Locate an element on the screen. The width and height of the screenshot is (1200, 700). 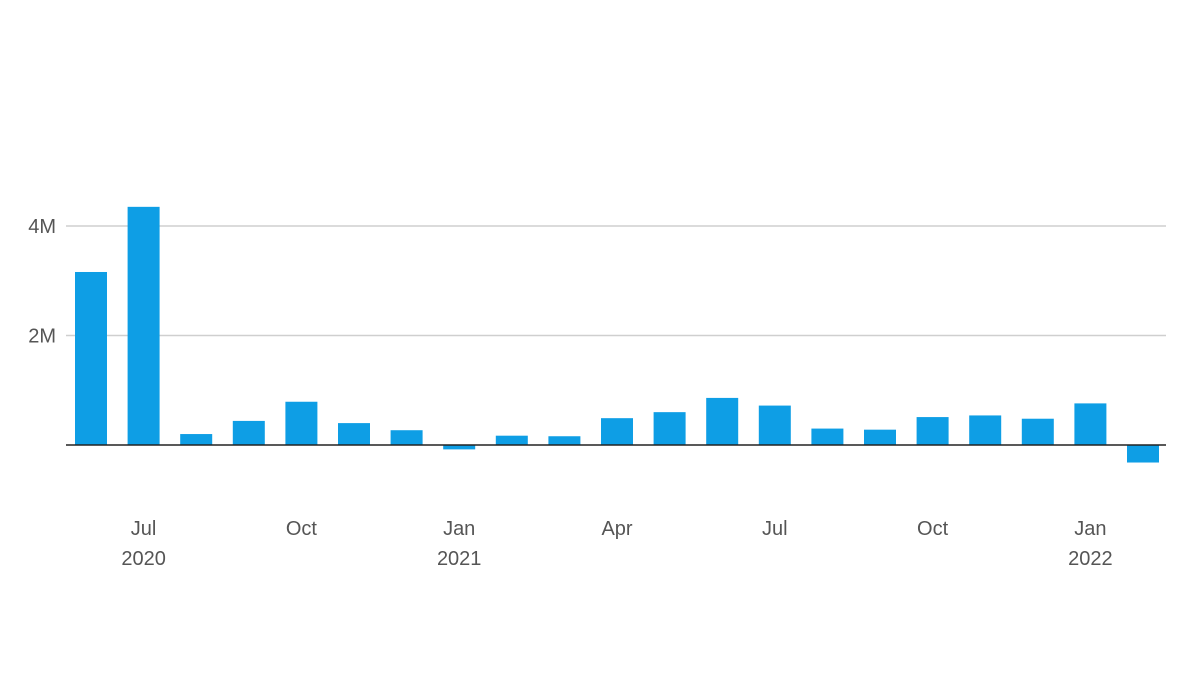
y-tick-label: 2M is located at coordinates (42, 337).